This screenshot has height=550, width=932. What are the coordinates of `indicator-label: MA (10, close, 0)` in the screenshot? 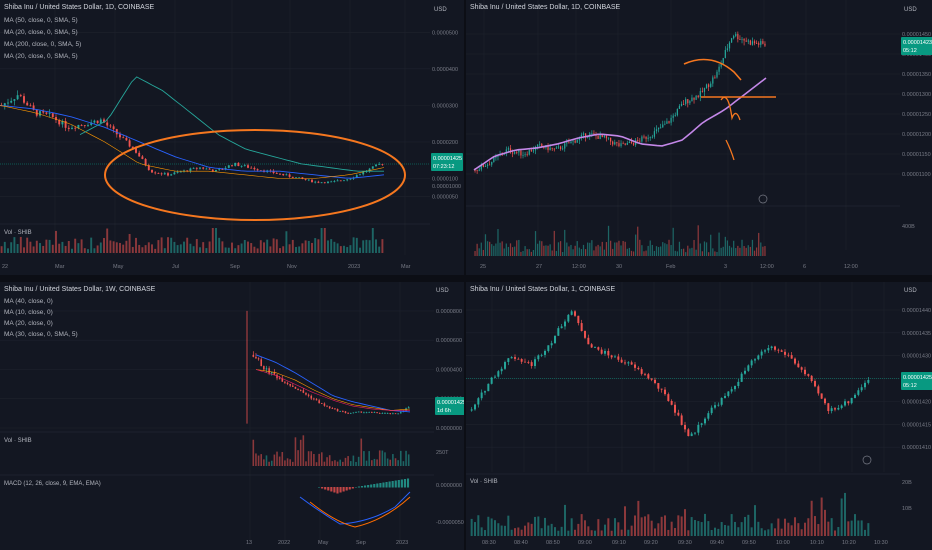 It's located at (28, 312).